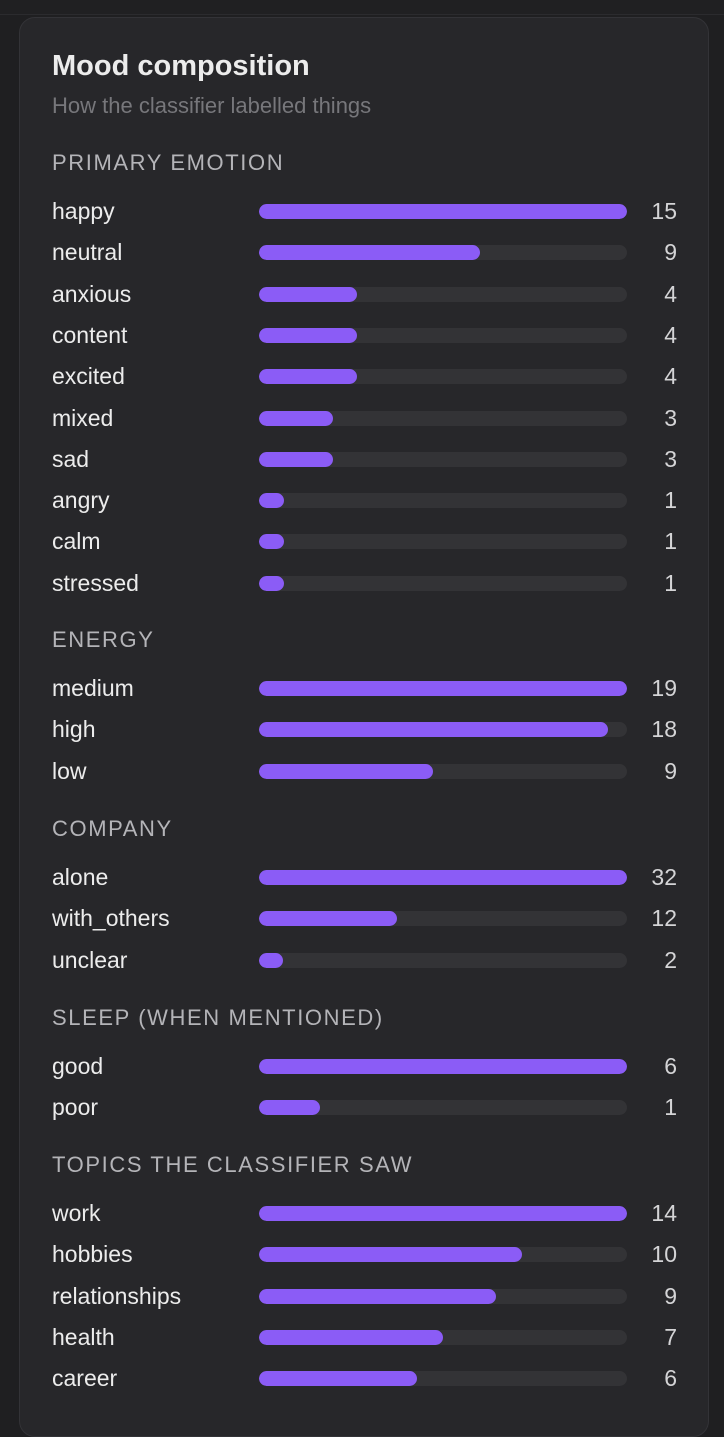 This screenshot has height=1437, width=724. What do you see at coordinates (362, 1296) in the screenshot?
I see `bar-row-relationships: relationships 9` at bounding box center [362, 1296].